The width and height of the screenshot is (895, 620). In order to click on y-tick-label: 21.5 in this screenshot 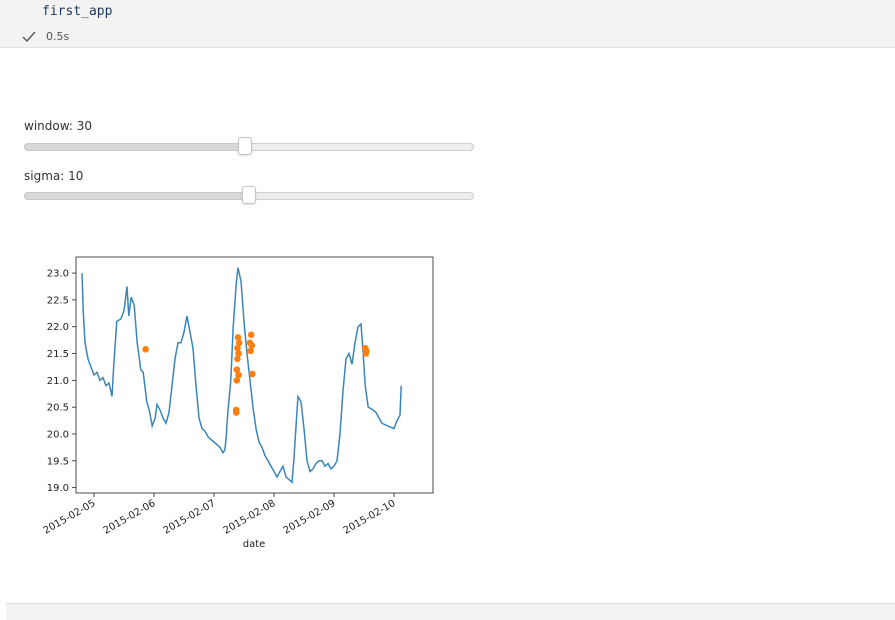, I will do `click(58, 354)`.